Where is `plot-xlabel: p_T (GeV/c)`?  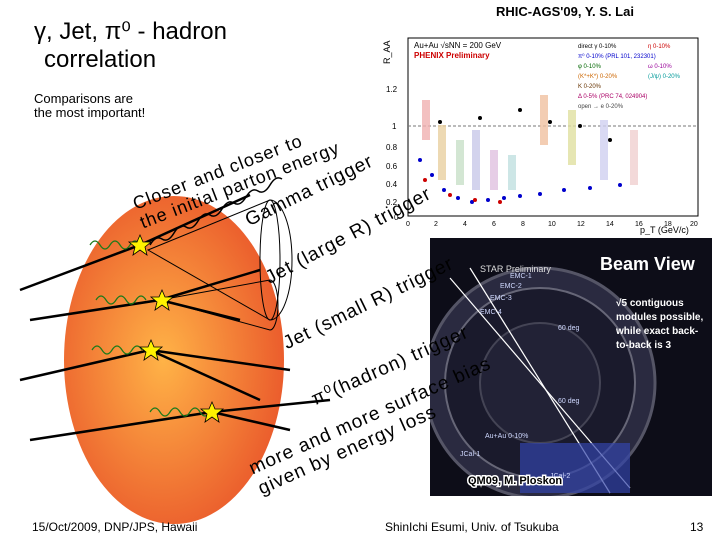 plot-xlabel: p_T (GeV/c) is located at coordinates (664, 230).